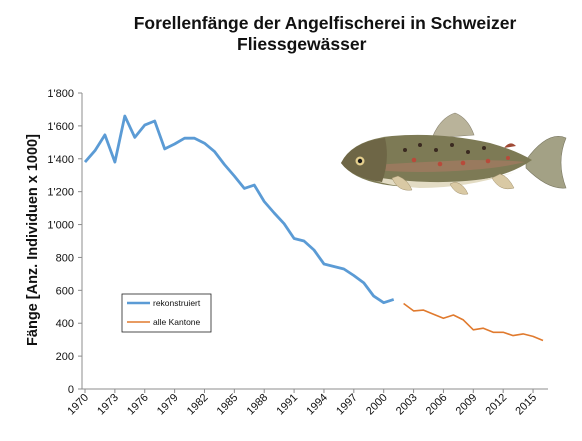 This screenshot has height=441, width=582. What do you see at coordinates (258, 405) in the screenshot?
I see `x-tick-label: 1988` at bounding box center [258, 405].